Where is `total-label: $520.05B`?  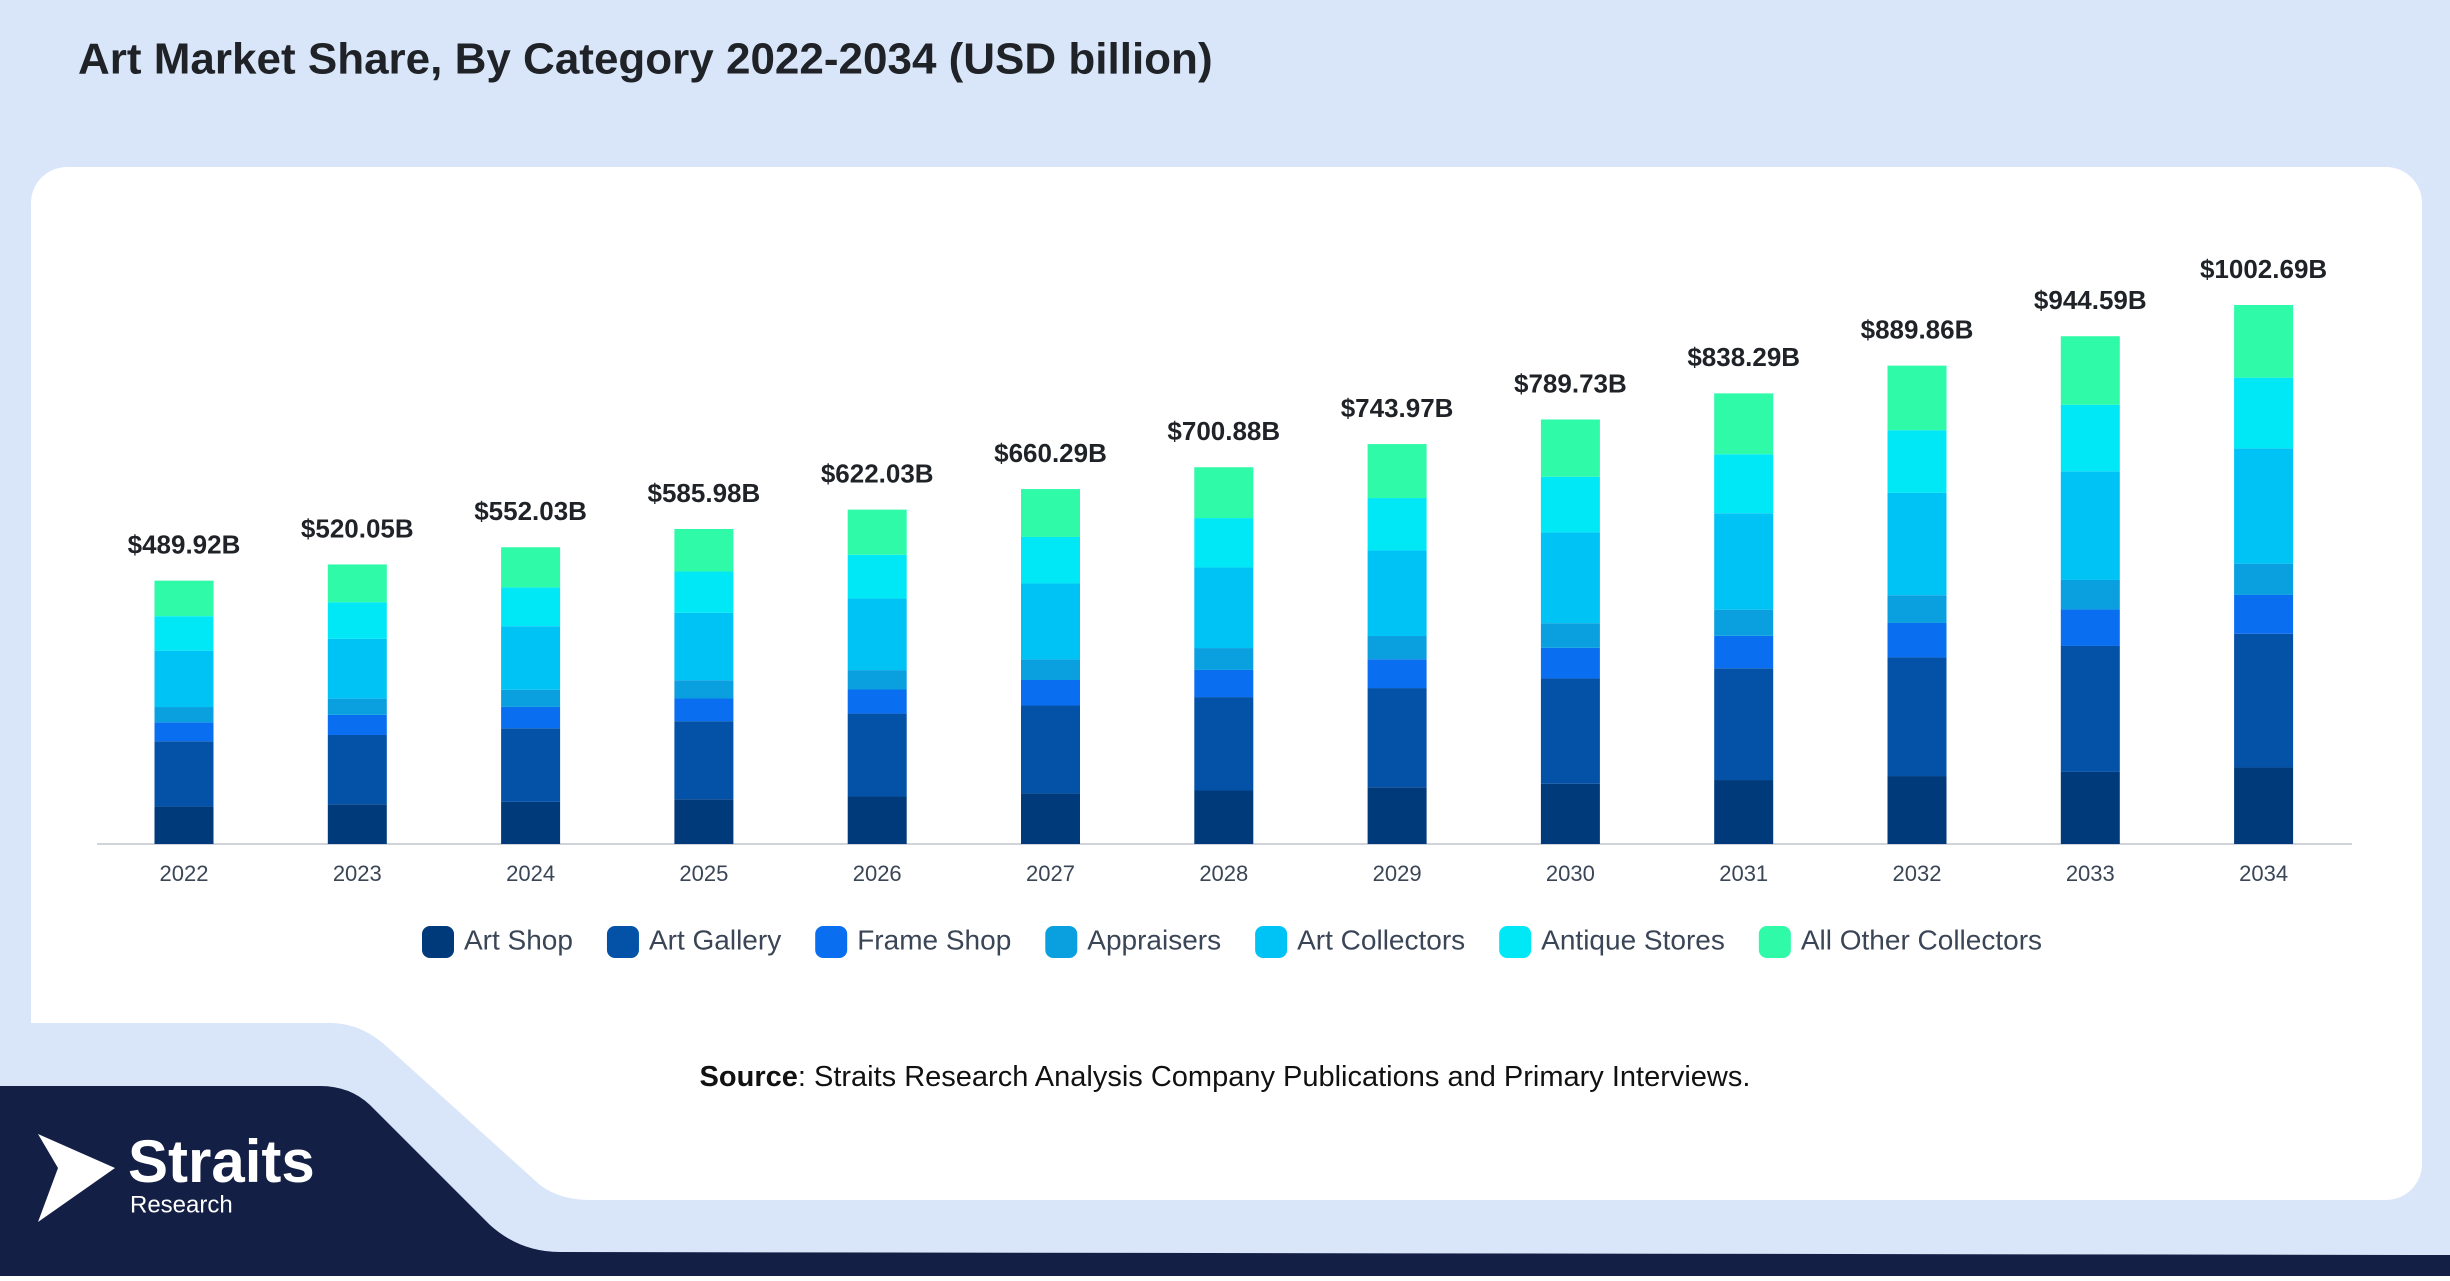 total-label: $520.05B is located at coordinates (357, 528).